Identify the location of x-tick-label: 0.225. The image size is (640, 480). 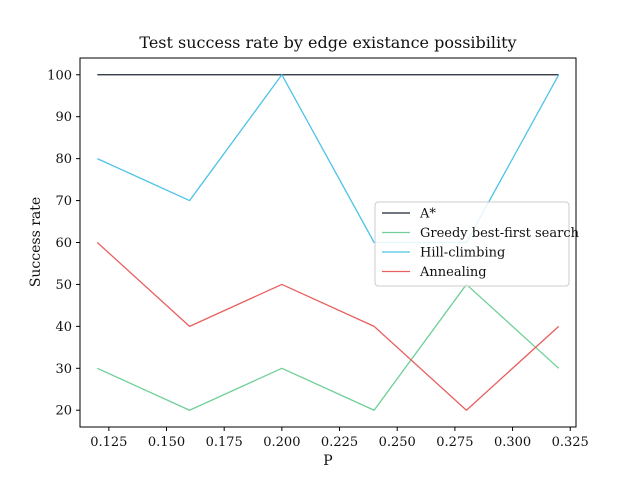
(339, 442).